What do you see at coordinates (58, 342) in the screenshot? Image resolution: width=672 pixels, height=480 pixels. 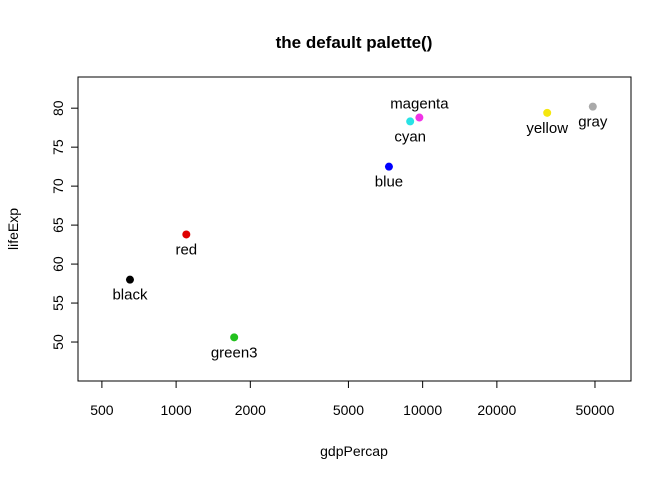 I see `y-tick-label: 50` at bounding box center [58, 342].